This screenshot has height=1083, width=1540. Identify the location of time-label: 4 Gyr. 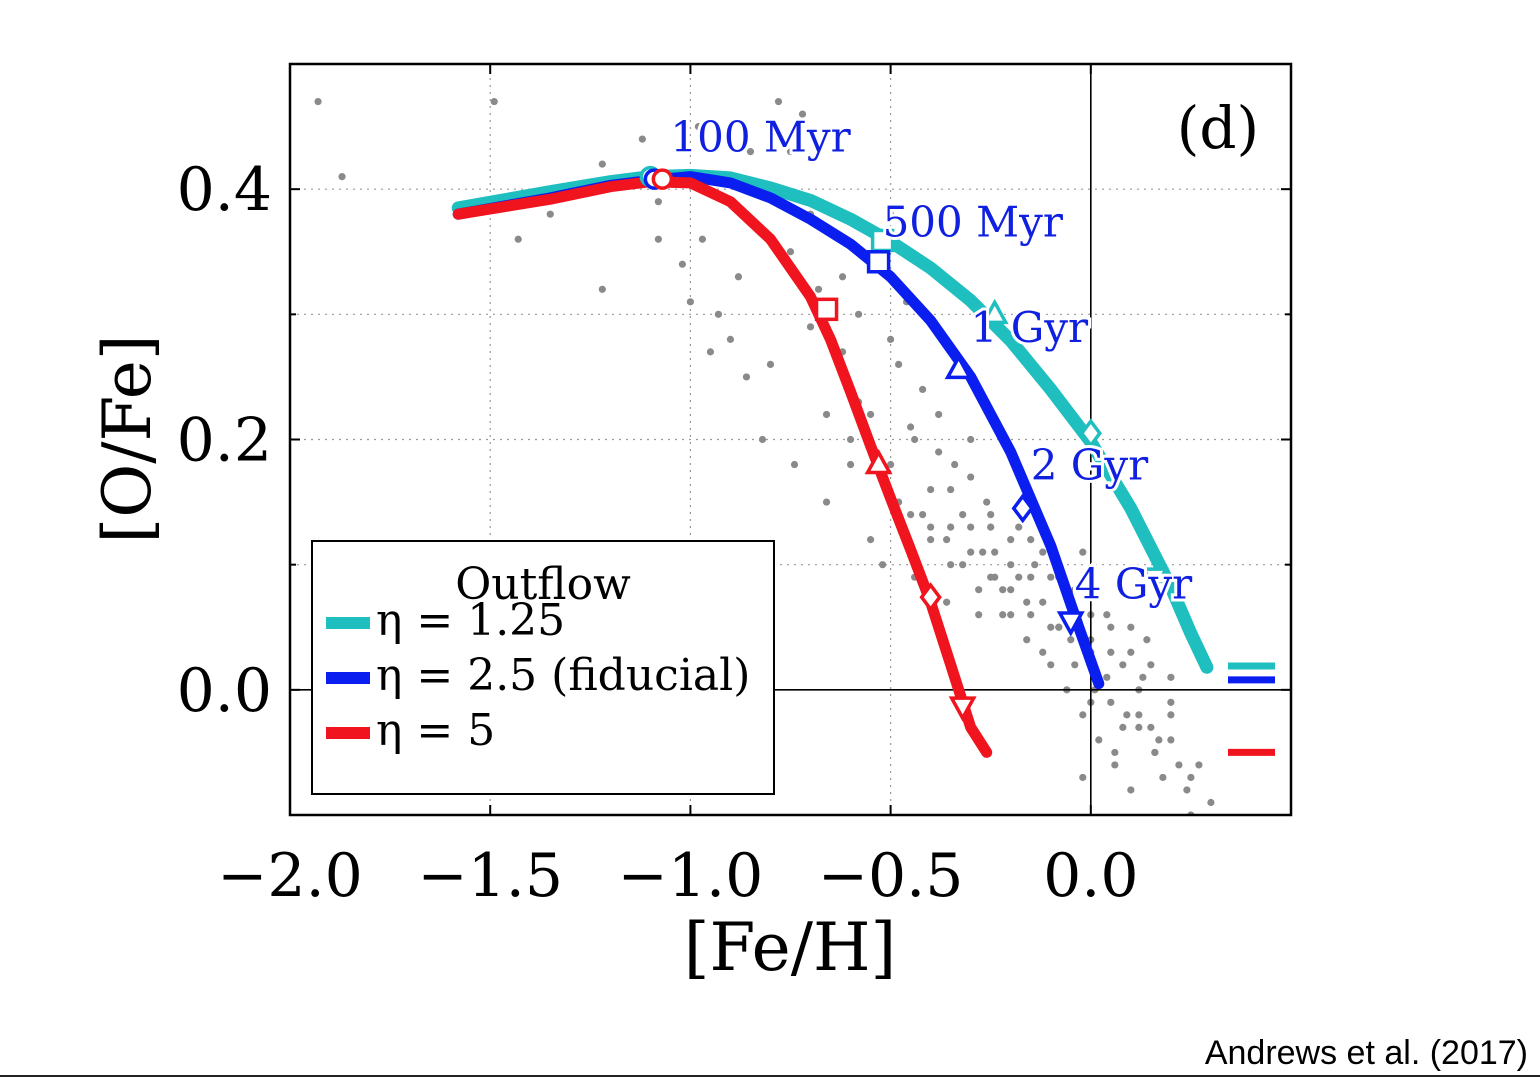
(1134, 583).